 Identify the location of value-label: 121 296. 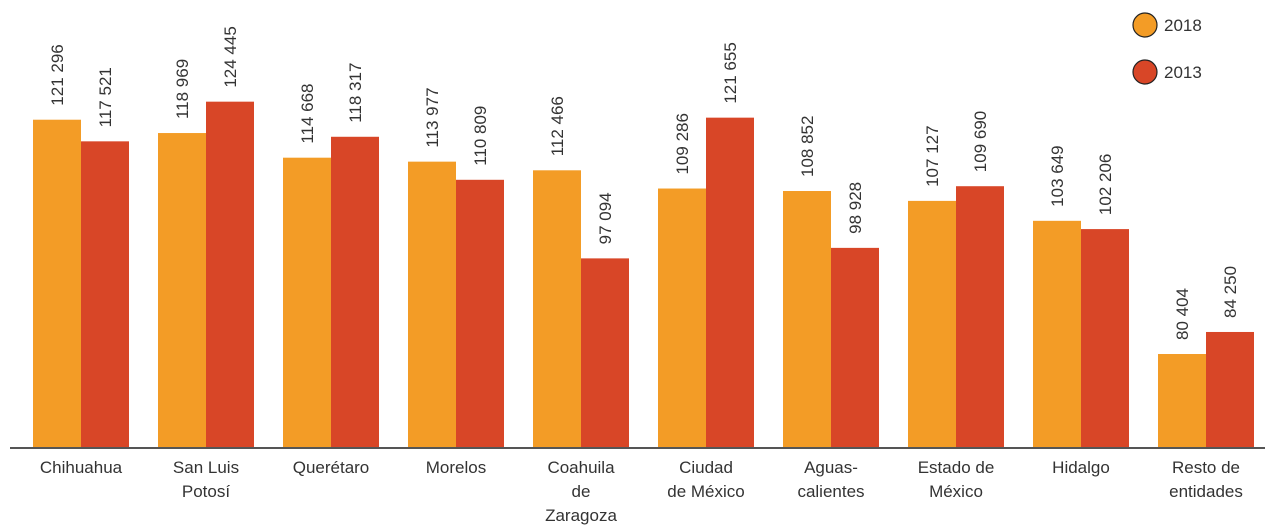
(57, 74).